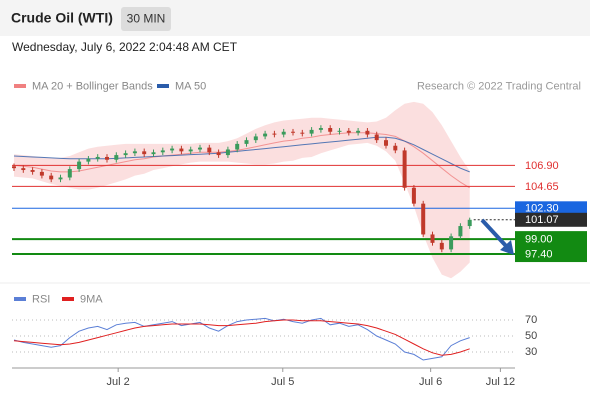 This screenshot has height=400, width=590. What do you see at coordinates (118, 382) in the screenshot?
I see `x-tick-label: Jul 2` at bounding box center [118, 382].